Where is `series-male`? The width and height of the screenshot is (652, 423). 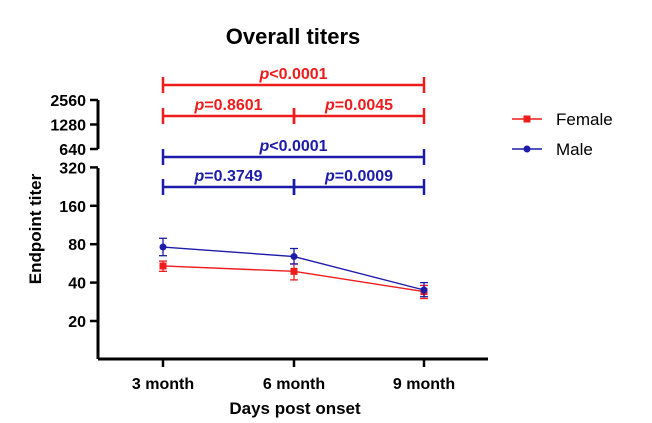 series-male is located at coordinates (293, 267).